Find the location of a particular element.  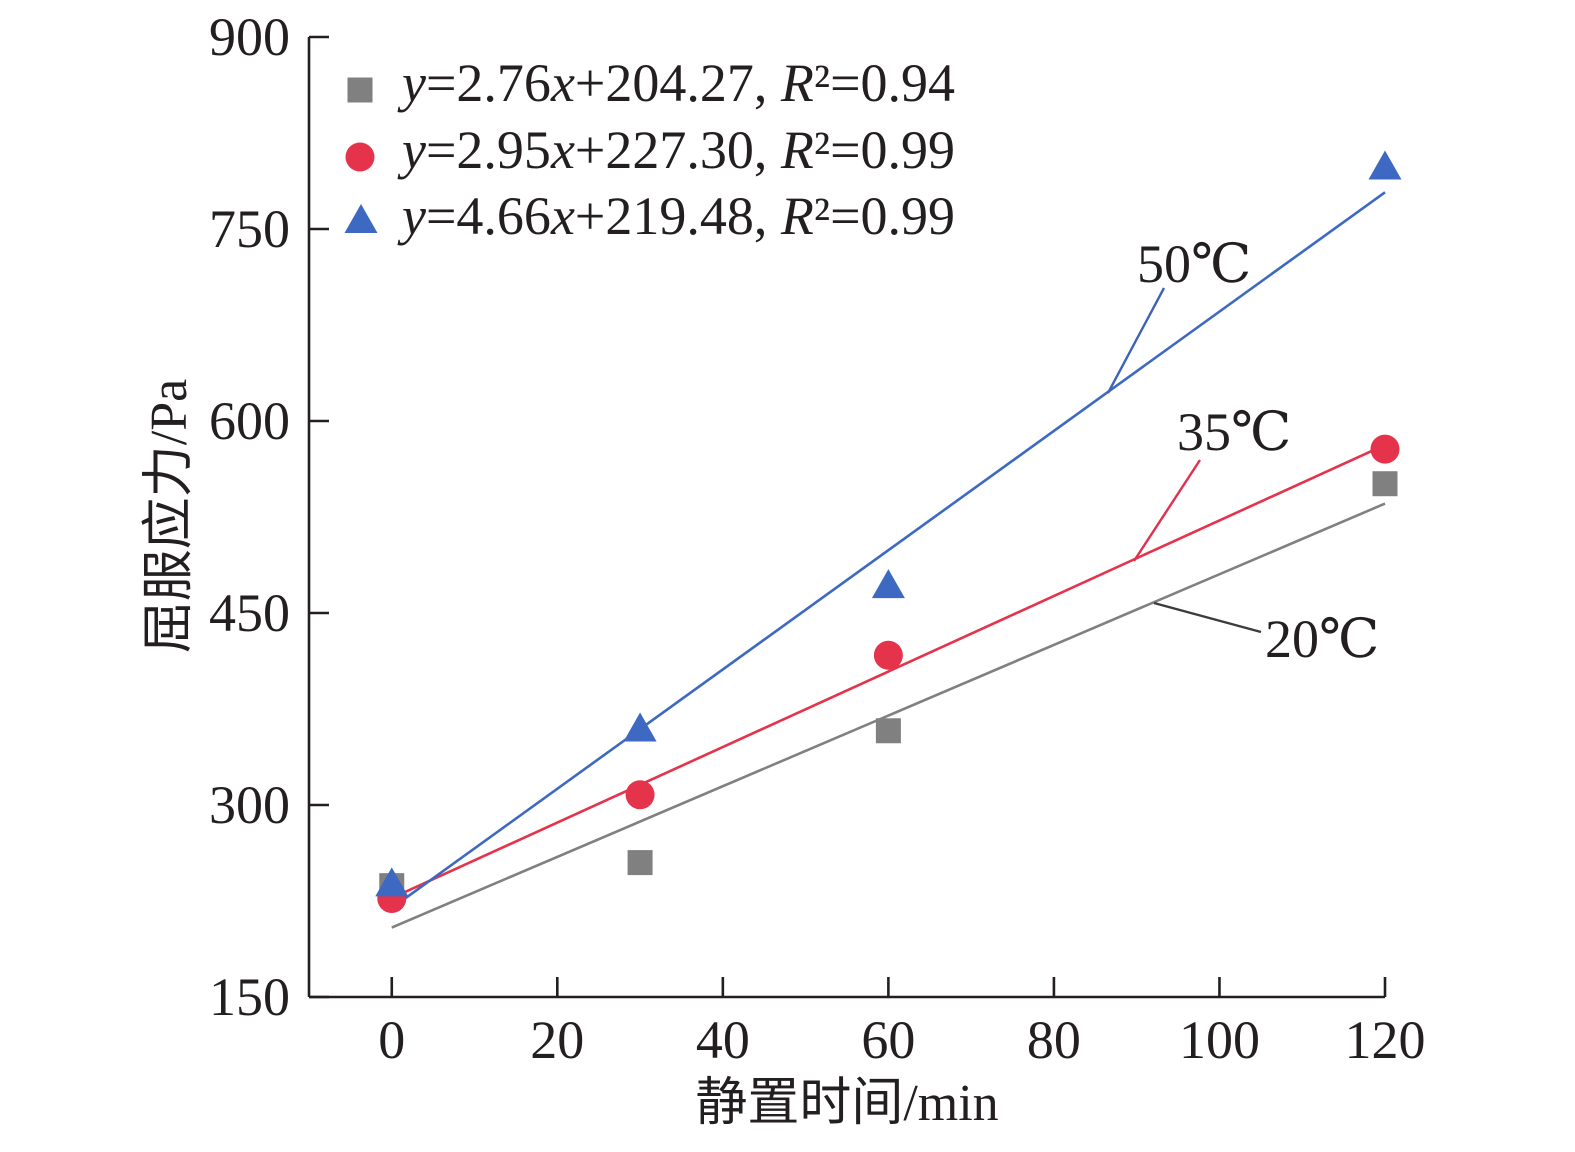

x-tick-label: 0 is located at coordinates (391, 1040).